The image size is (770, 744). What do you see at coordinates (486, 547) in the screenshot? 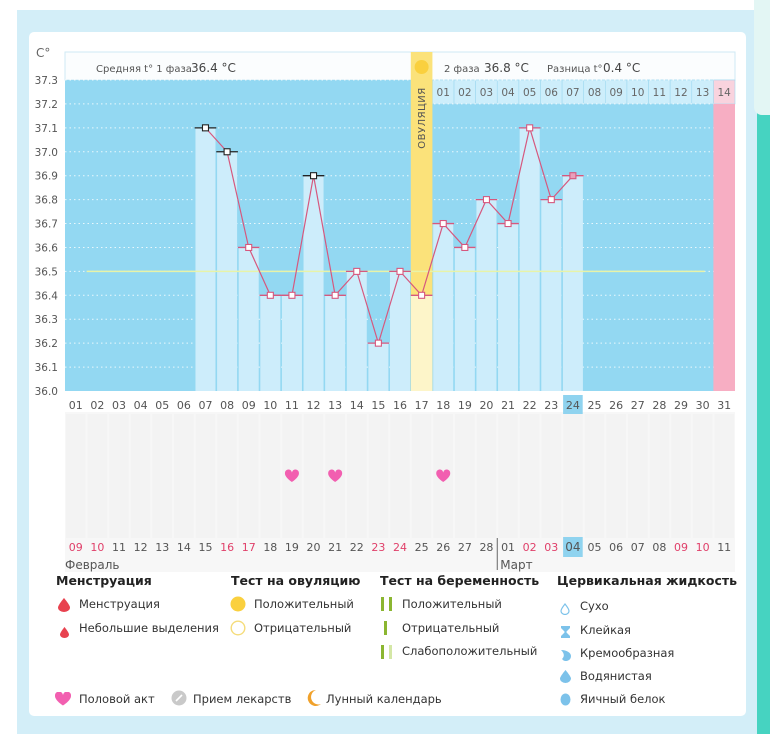
I see `date-label: 28` at bounding box center [486, 547].